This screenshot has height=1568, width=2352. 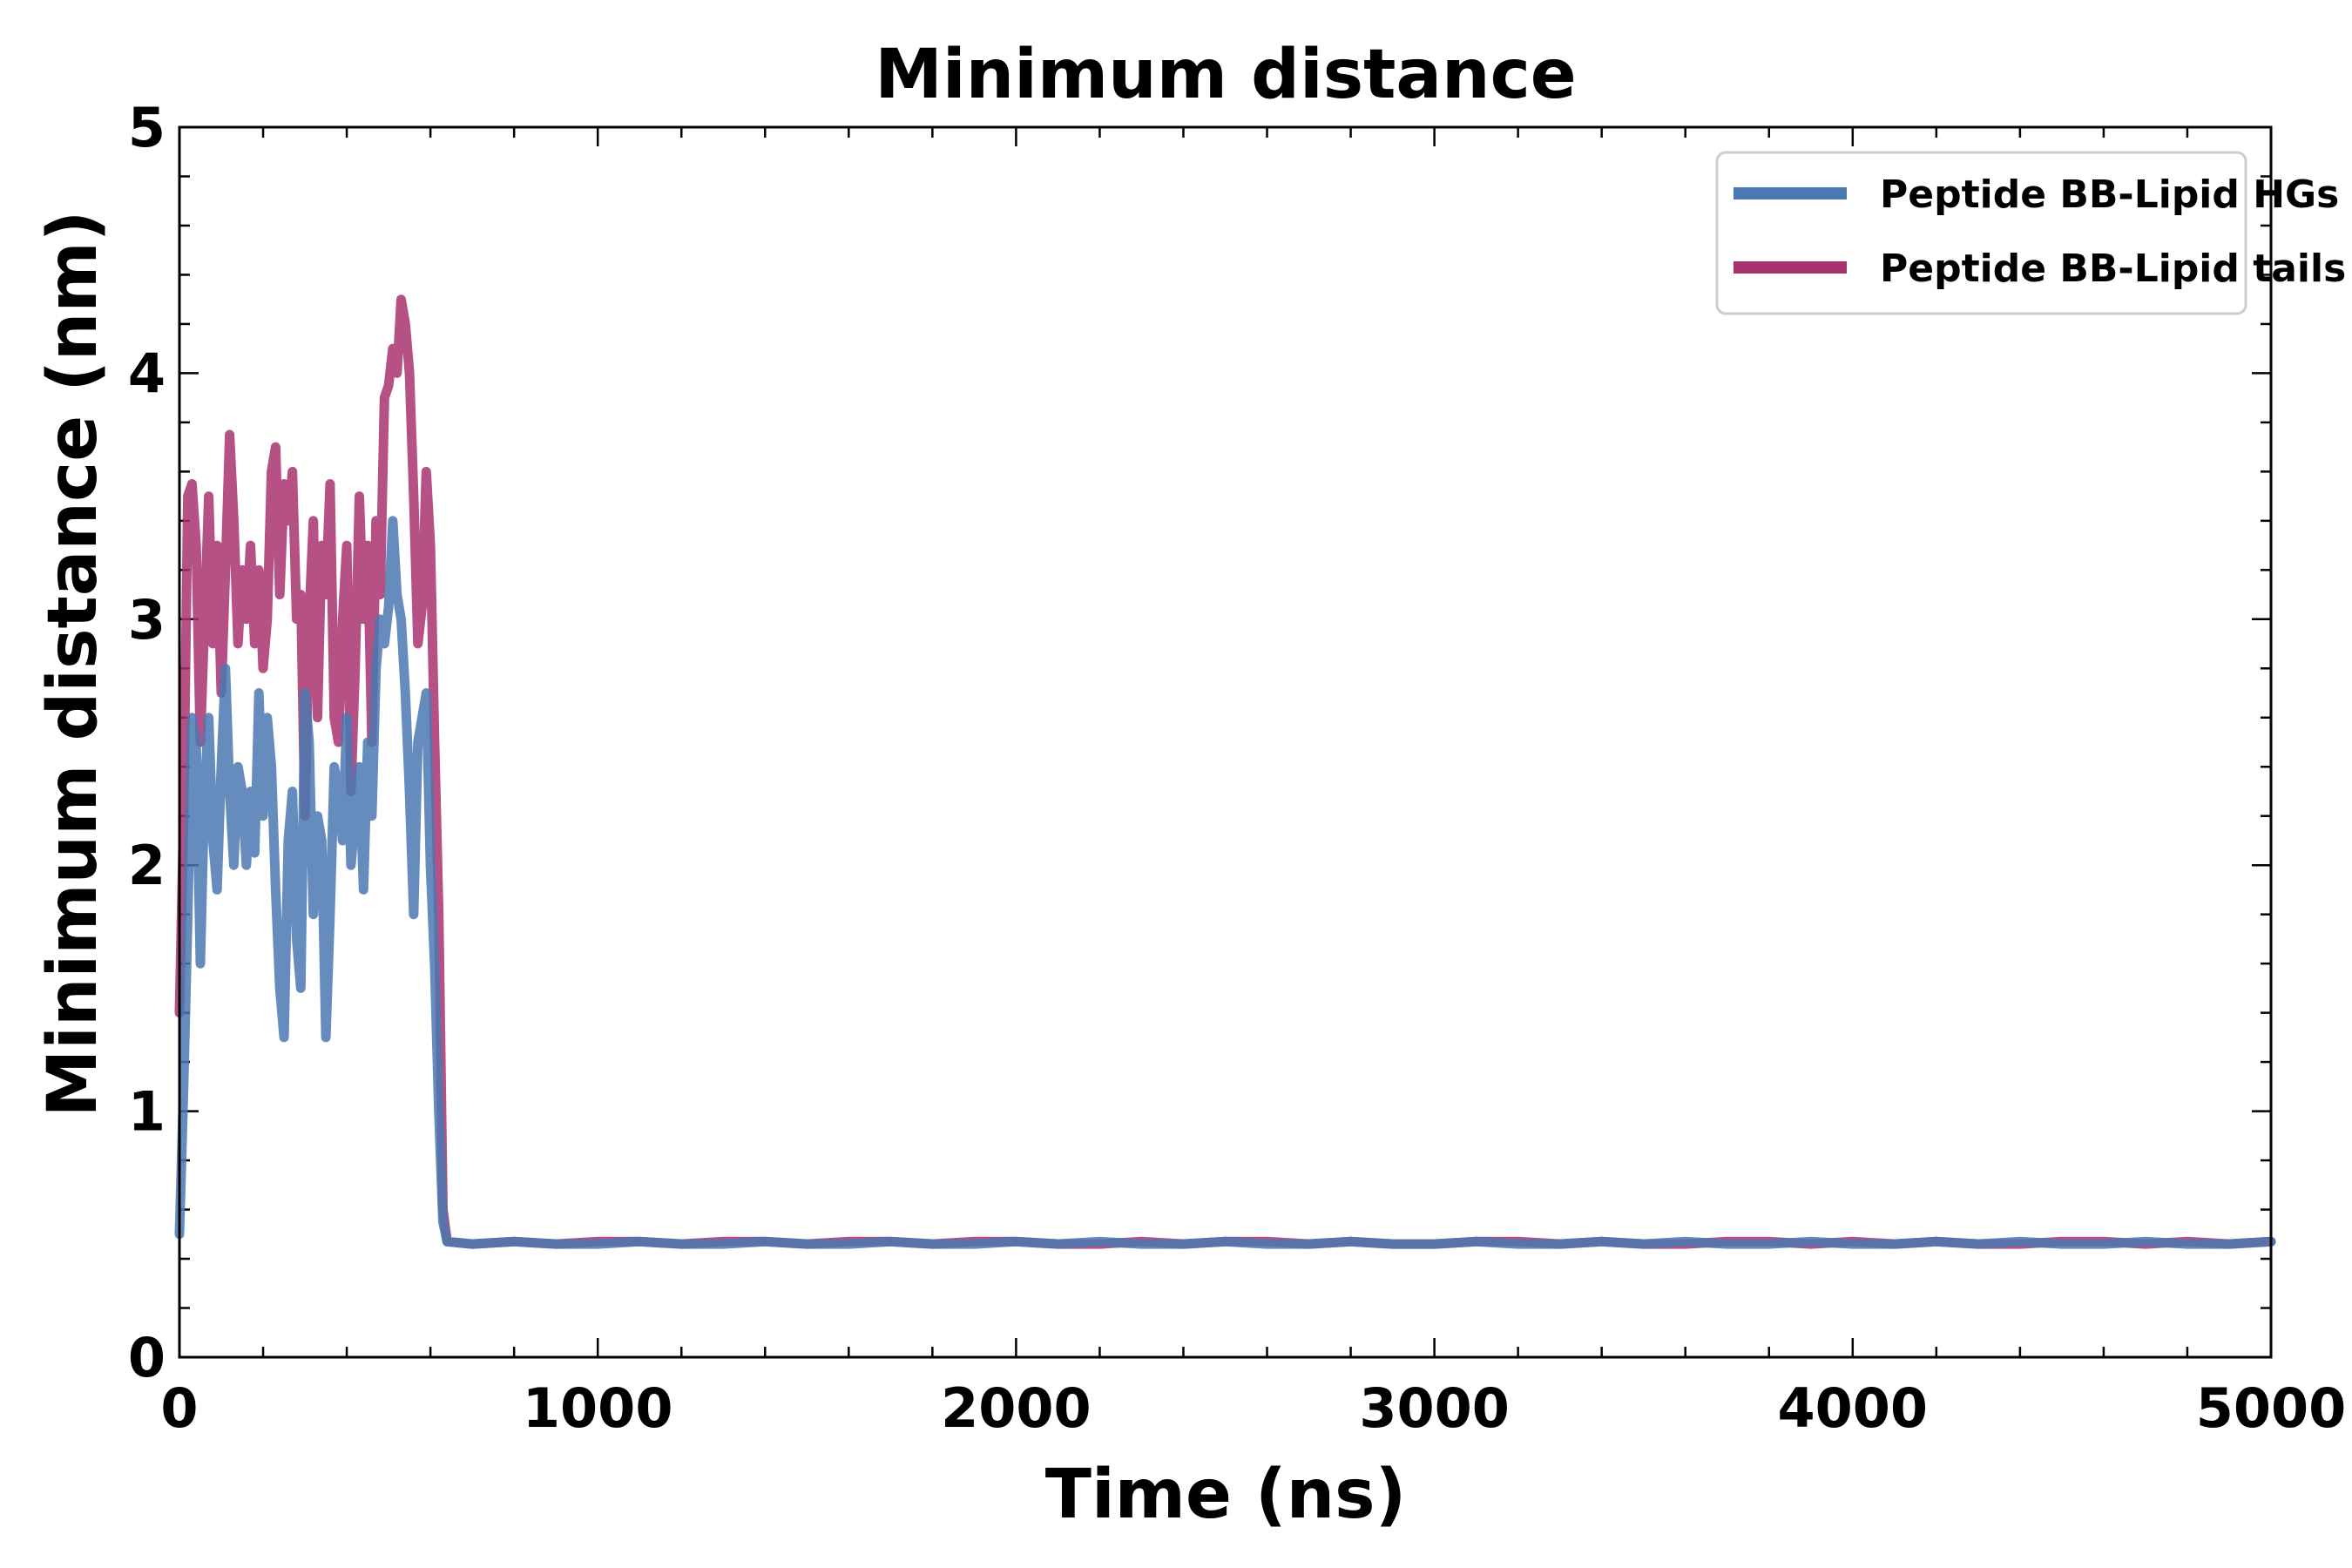 I want to click on x-tick-label: 3000, so click(x=1434, y=1408).